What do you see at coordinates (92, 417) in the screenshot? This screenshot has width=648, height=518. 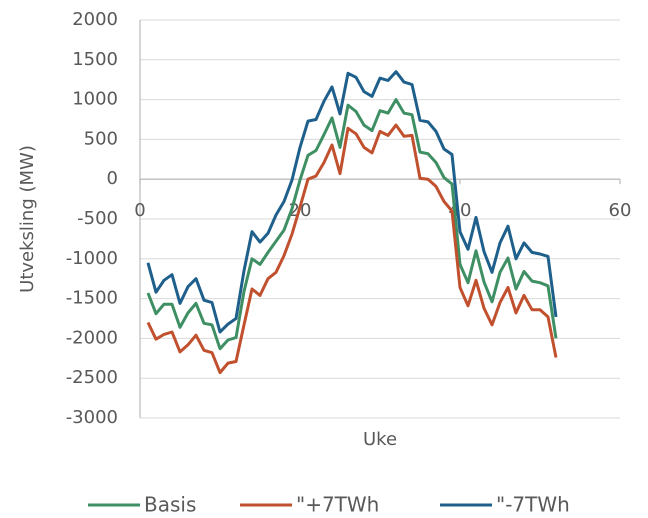 I see `y-tick-label: -3000` at bounding box center [92, 417].